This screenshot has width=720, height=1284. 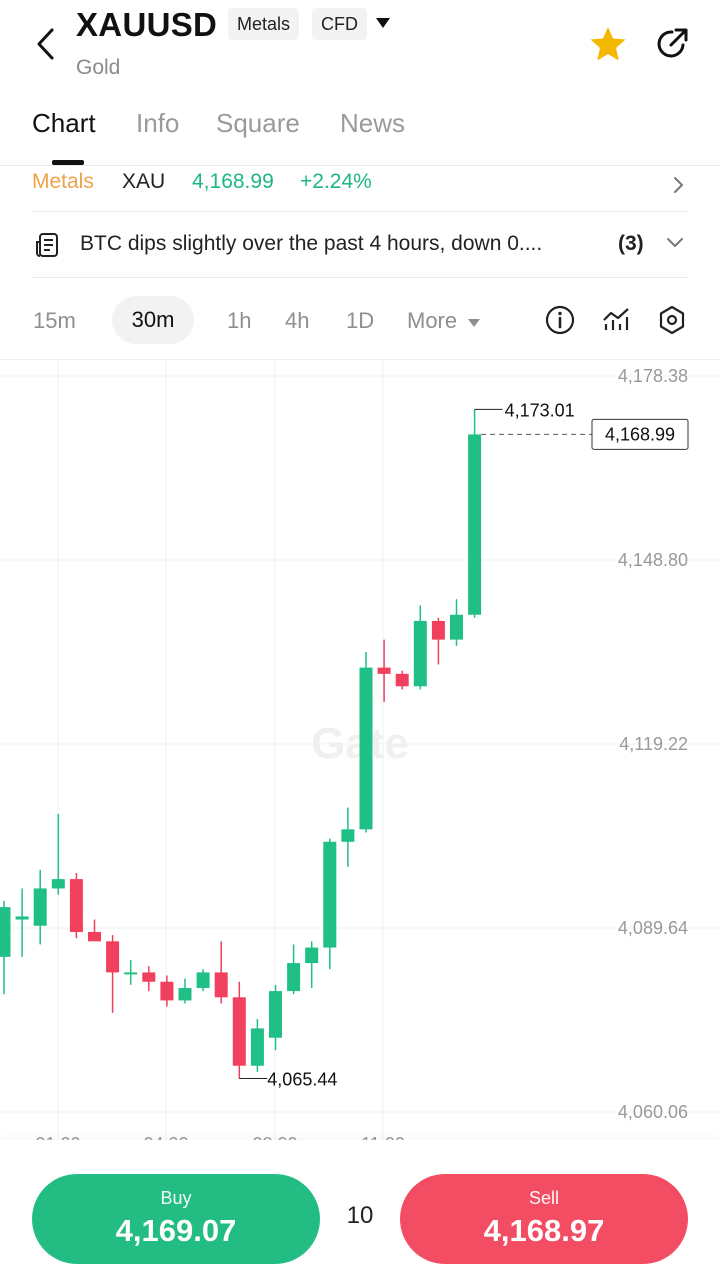 I want to click on tab-bar: Chart Info Square News, so click(x=360, y=131).